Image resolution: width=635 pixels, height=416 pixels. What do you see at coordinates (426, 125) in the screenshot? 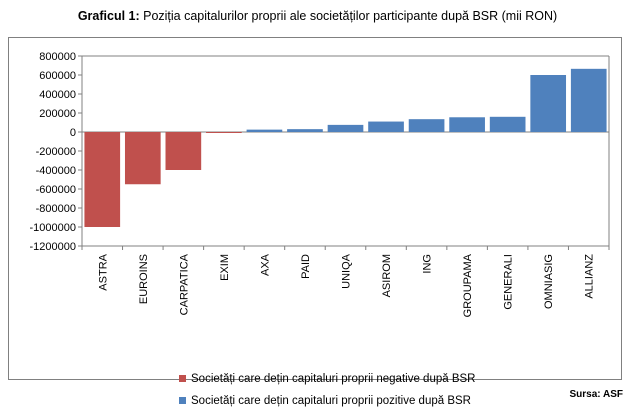
I see `bar-ing` at bounding box center [426, 125].